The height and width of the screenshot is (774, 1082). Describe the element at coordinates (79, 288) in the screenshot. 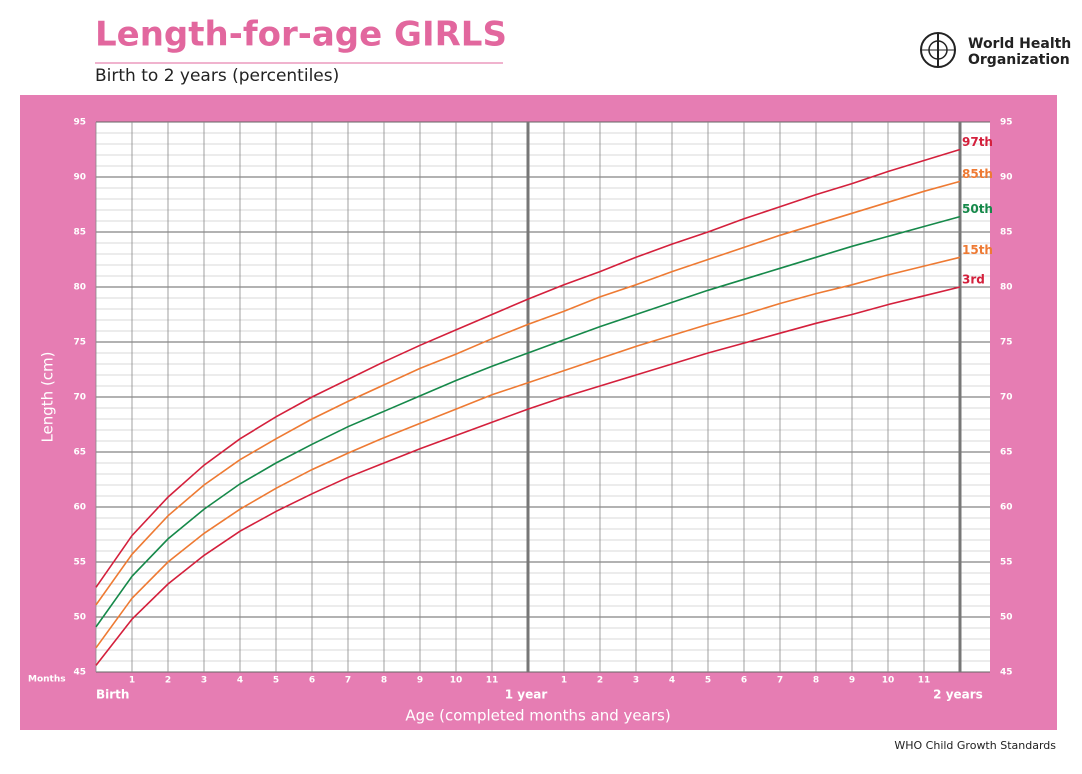

I see `y-tick-label: 80` at that location.